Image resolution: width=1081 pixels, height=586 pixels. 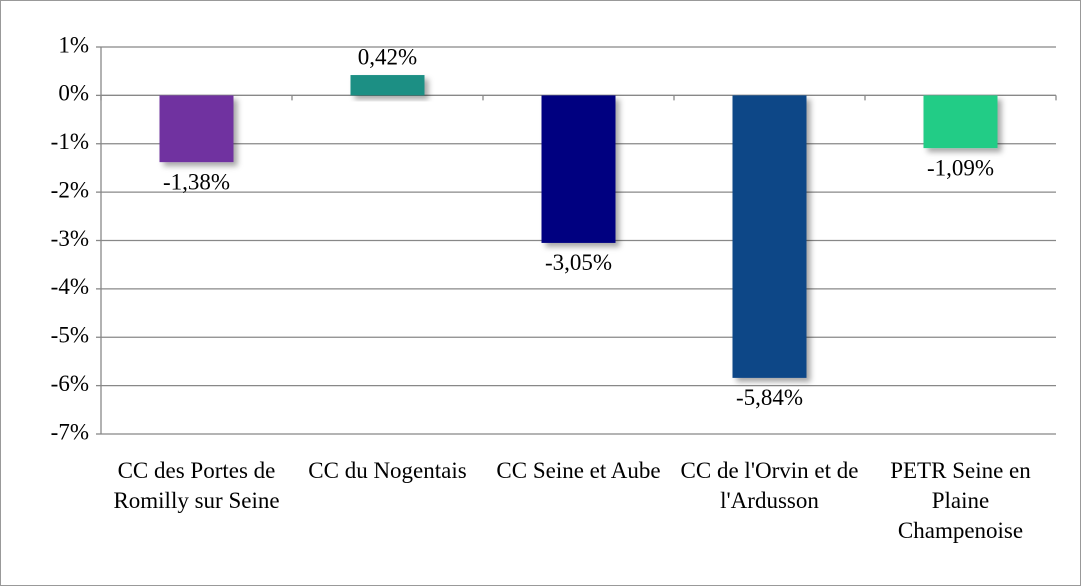 I want to click on y-tick-label: 1%, so click(x=73, y=44).